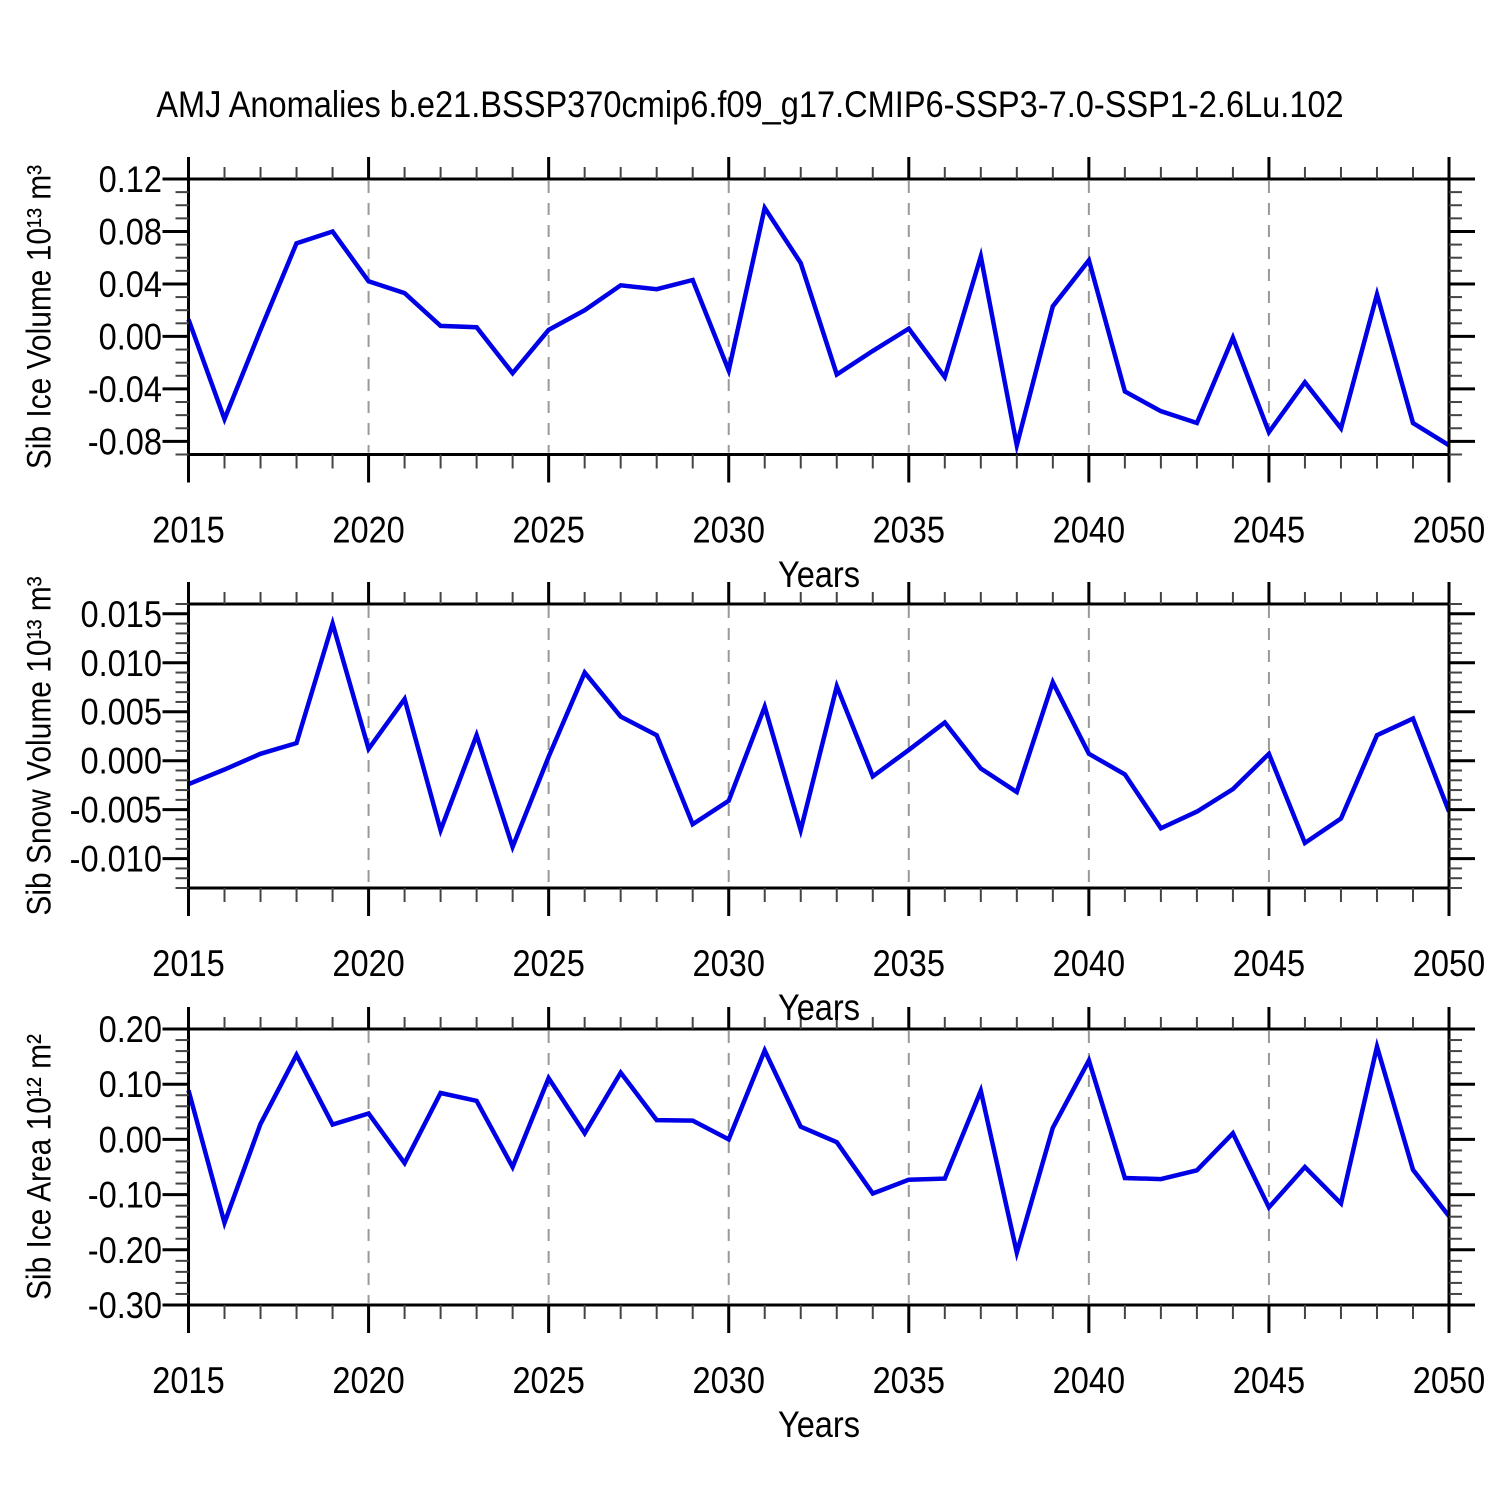  Describe the element at coordinates (39, 746) in the screenshot. I see `y-axis-title-snow-volume: Sib Snow Volume 10¹³ m³` at that location.